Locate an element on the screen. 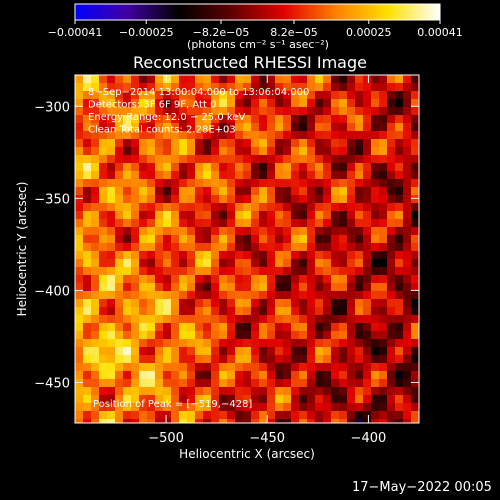 This screenshot has width=500, height=500. x-tick-label: −400 is located at coordinates (369, 438).